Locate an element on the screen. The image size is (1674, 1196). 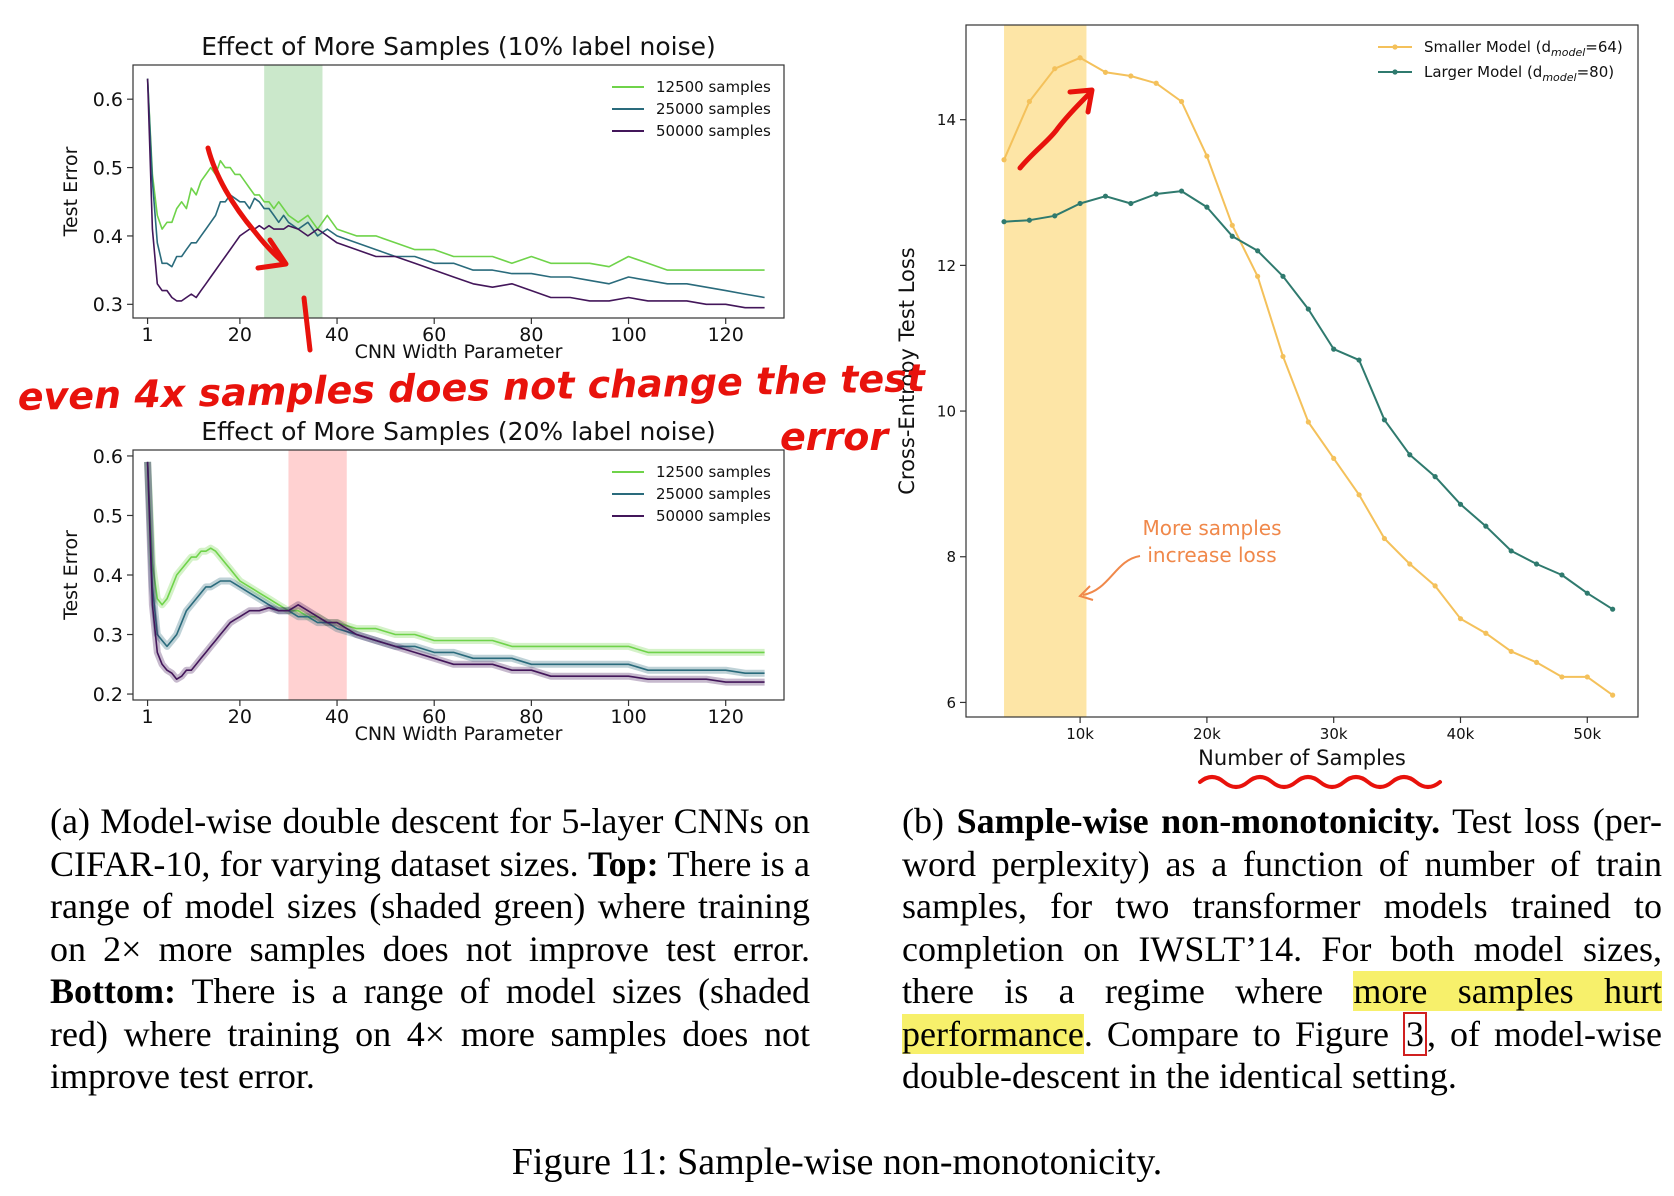
red-arrow-down is located at coordinates (245, 205).